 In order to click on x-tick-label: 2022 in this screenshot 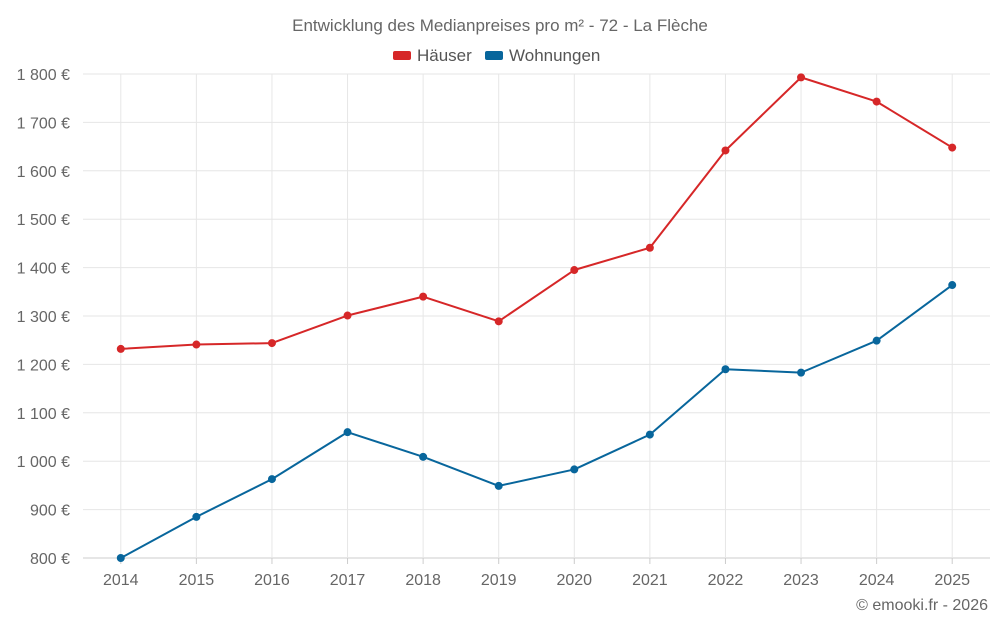, I will do `click(726, 580)`.